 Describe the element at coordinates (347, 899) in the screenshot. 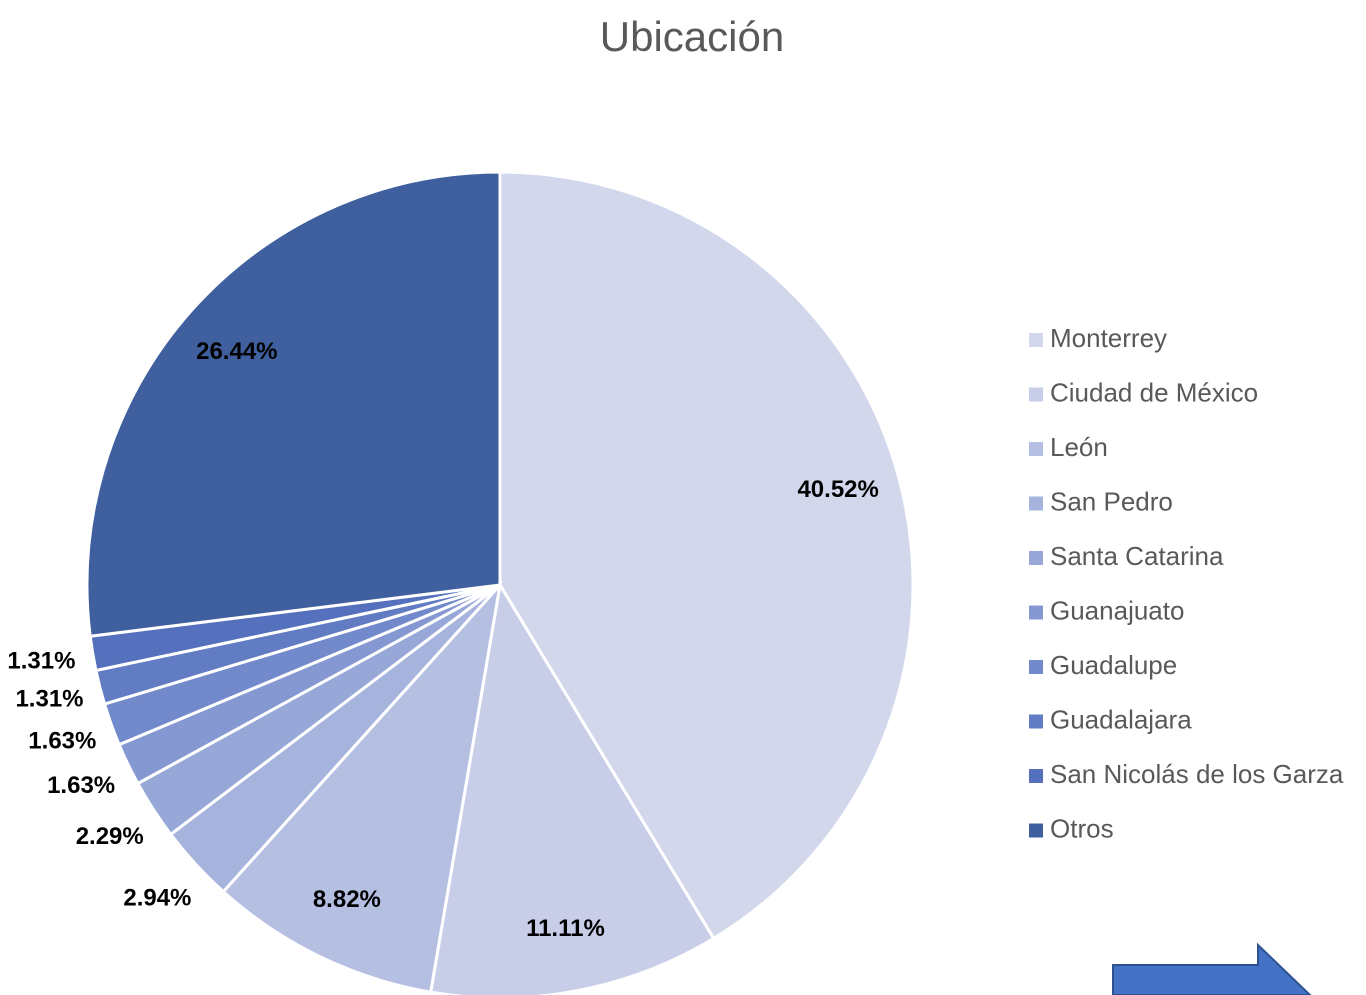

I see `data-label: 8.82%` at that location.